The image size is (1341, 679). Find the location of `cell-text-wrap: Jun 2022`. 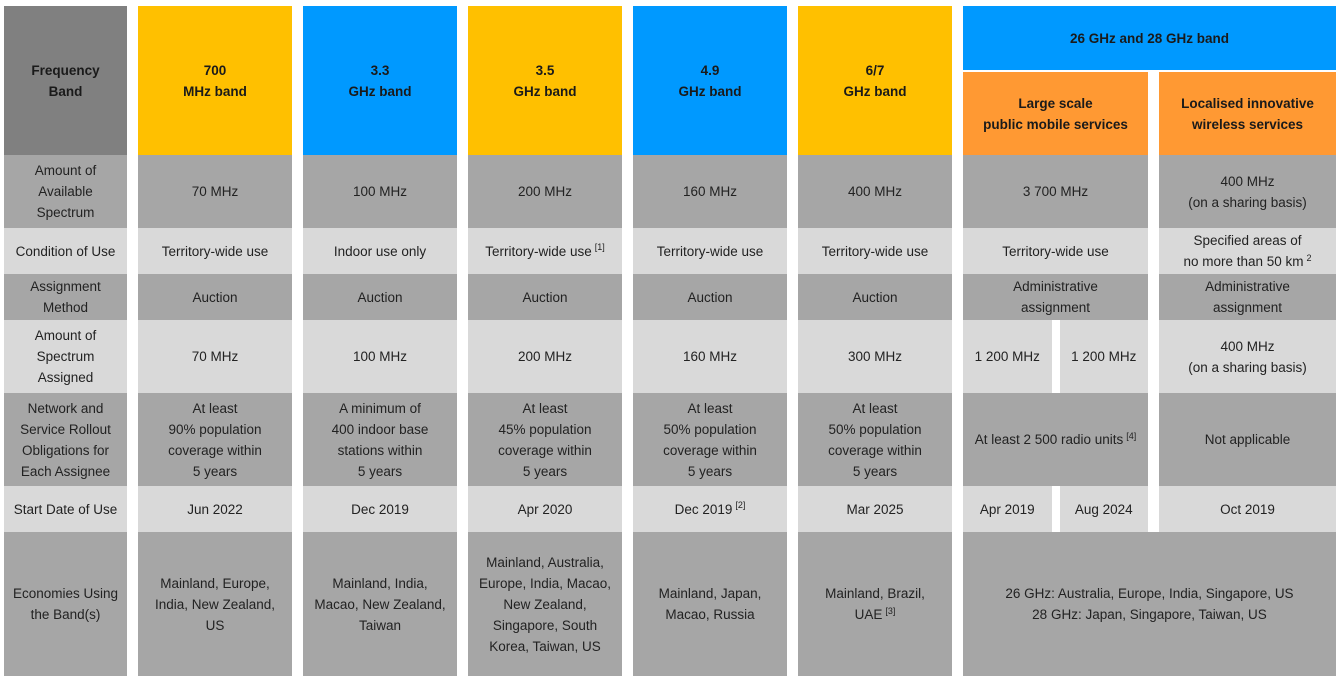

cell-text-wrap: Jun 2022 is located at coordinates (215, 509).